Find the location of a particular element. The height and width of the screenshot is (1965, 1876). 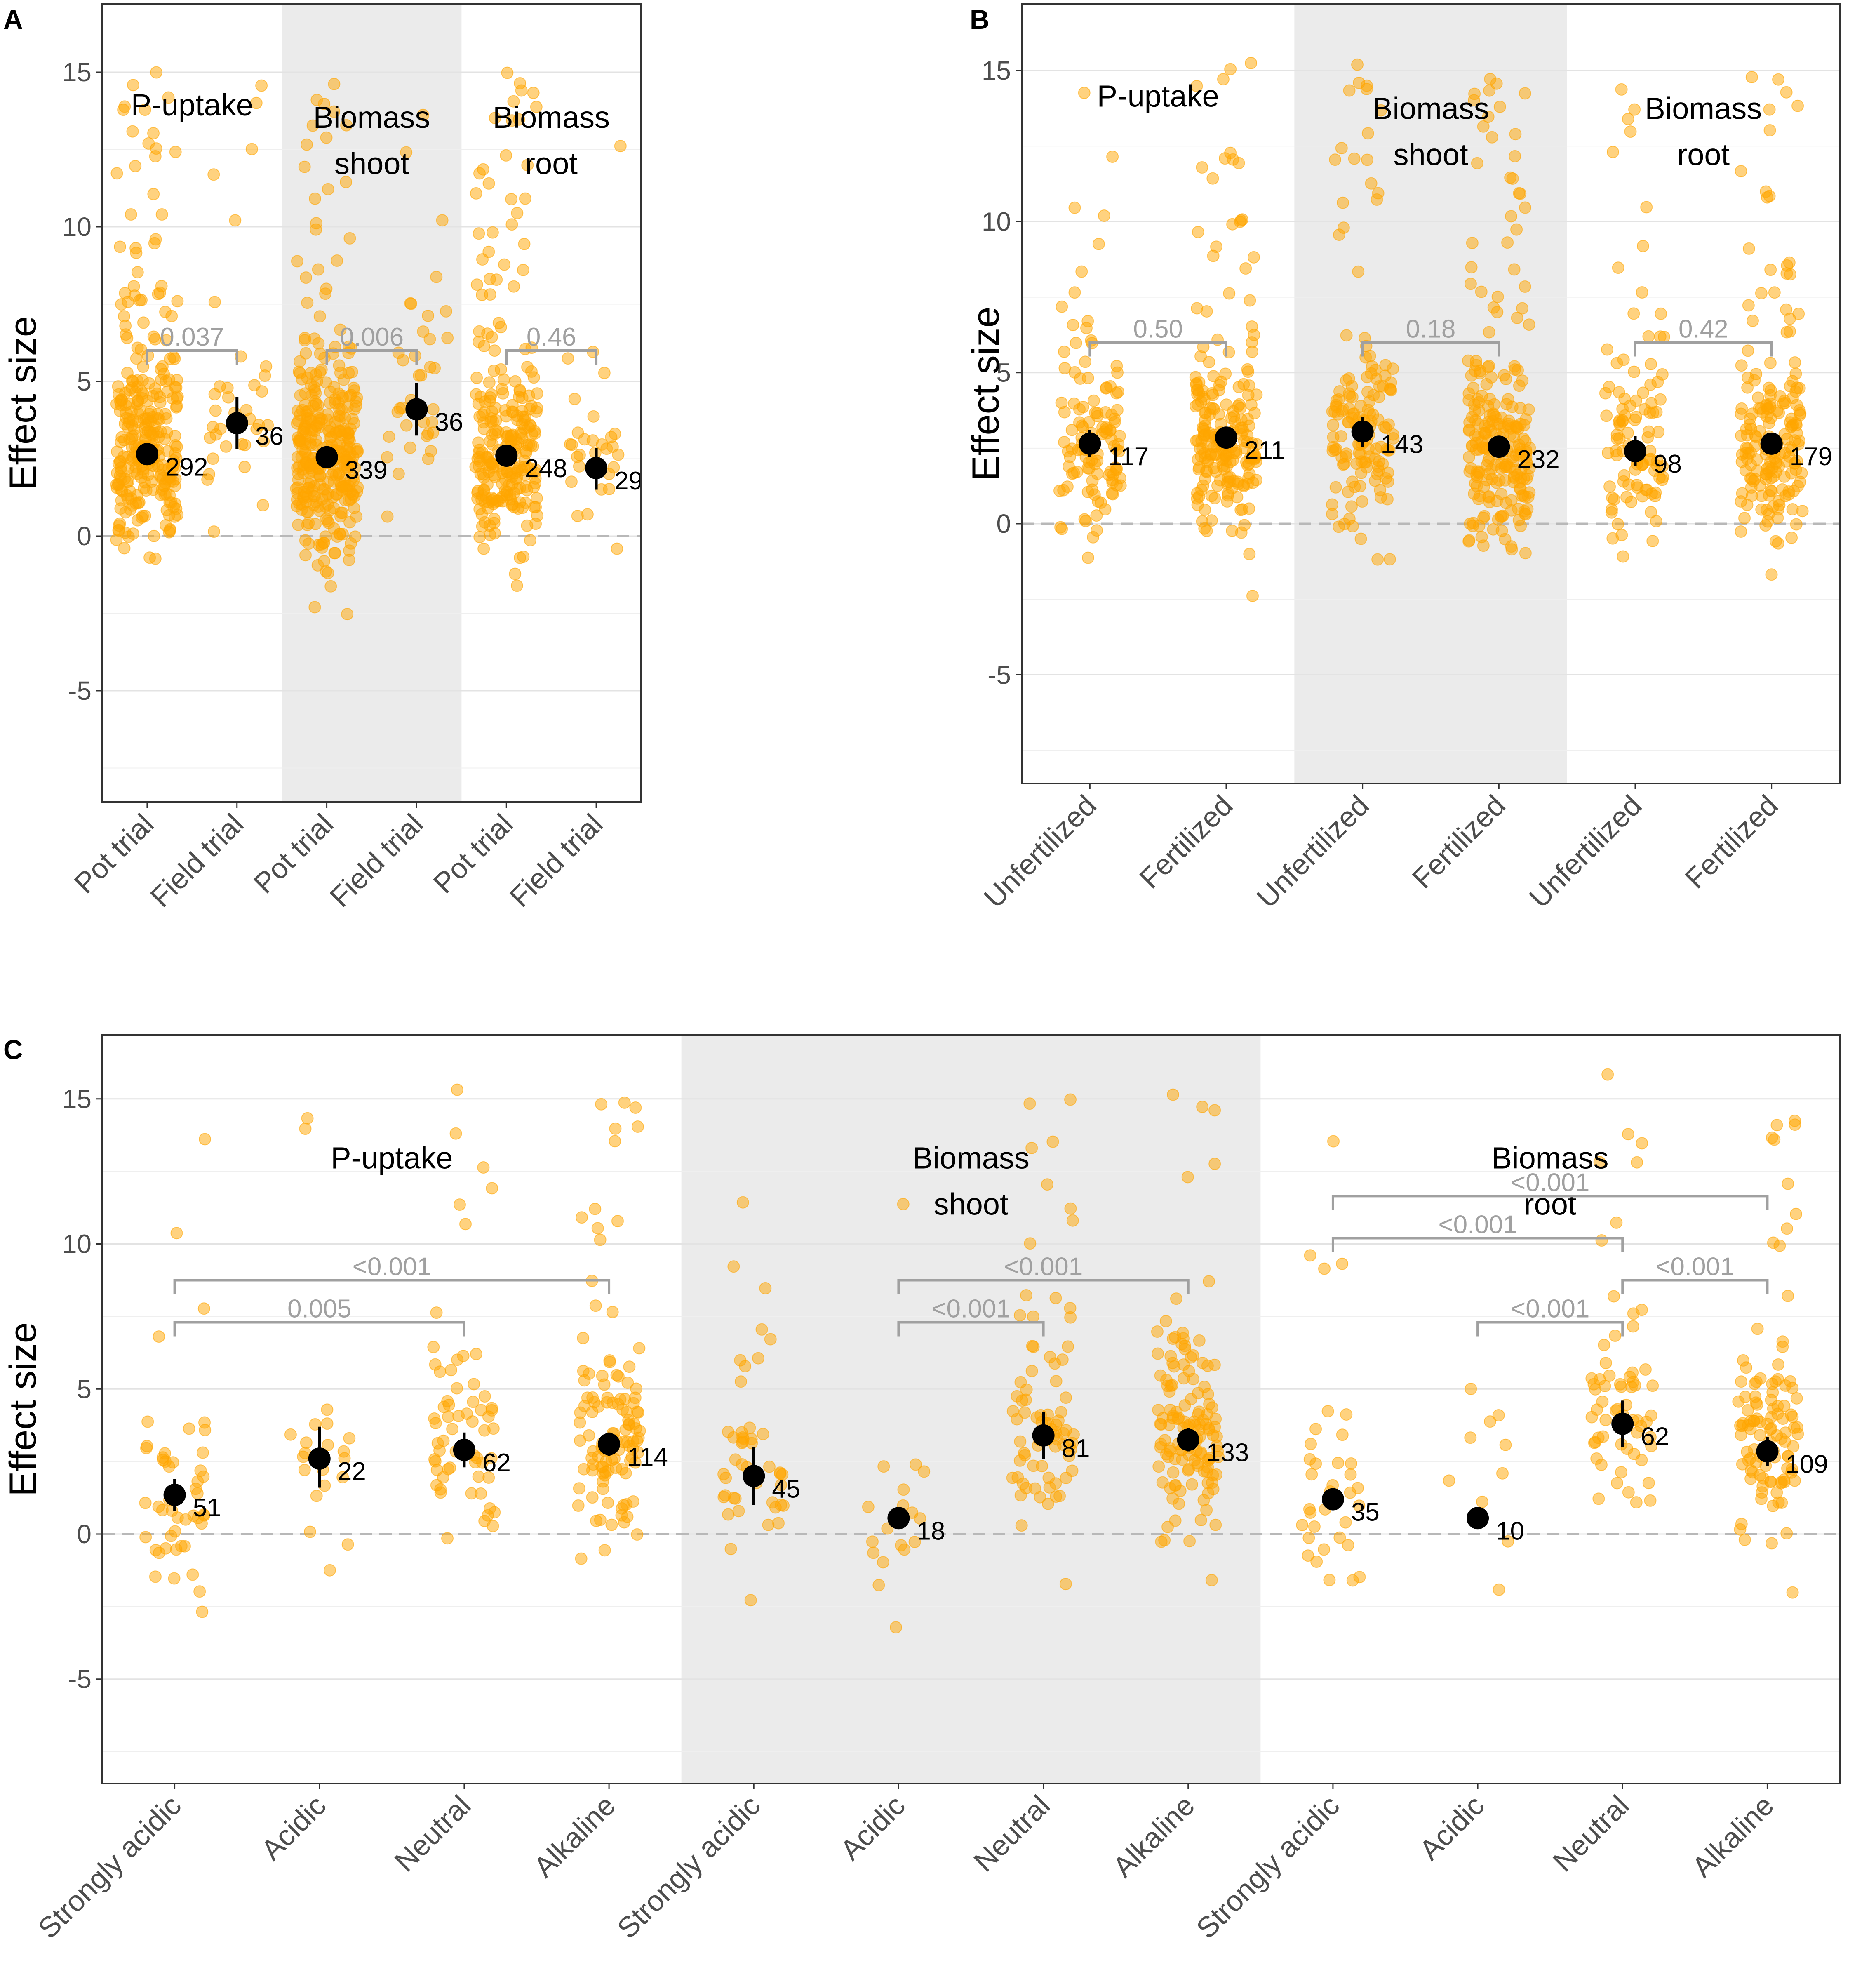

x-tick-label: Alkaline is located at coordinates (574, 1836).